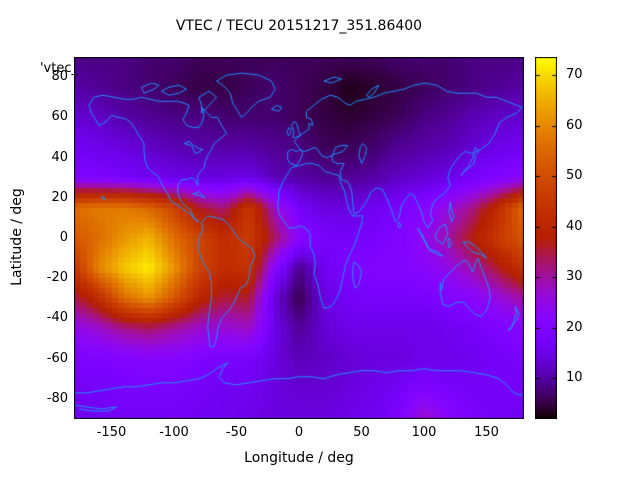 The height and width of the screenshot is (480, 640). What do you see at coordinates (59, 197) in the screenshot?
I see `y-tick-label: 20` at bounding box center [59, 197].